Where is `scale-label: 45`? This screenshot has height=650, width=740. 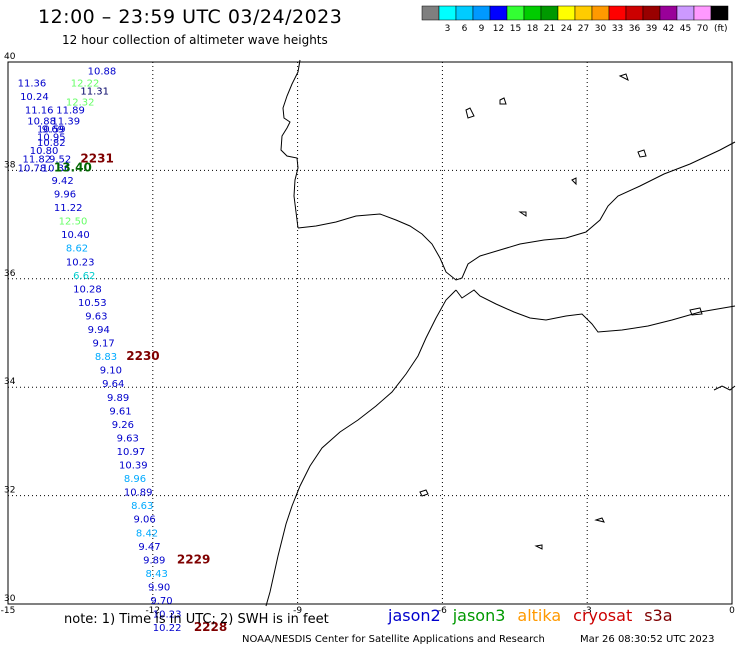 scale-label: 45 is located at coordinates (685, 29).